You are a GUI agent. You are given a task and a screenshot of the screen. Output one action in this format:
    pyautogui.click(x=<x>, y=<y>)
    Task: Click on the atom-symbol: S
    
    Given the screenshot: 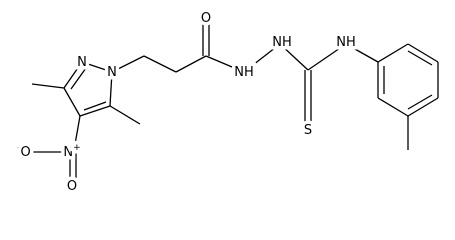 What is the action you would take?
    pyautogui.click(x=308, y=130)
    